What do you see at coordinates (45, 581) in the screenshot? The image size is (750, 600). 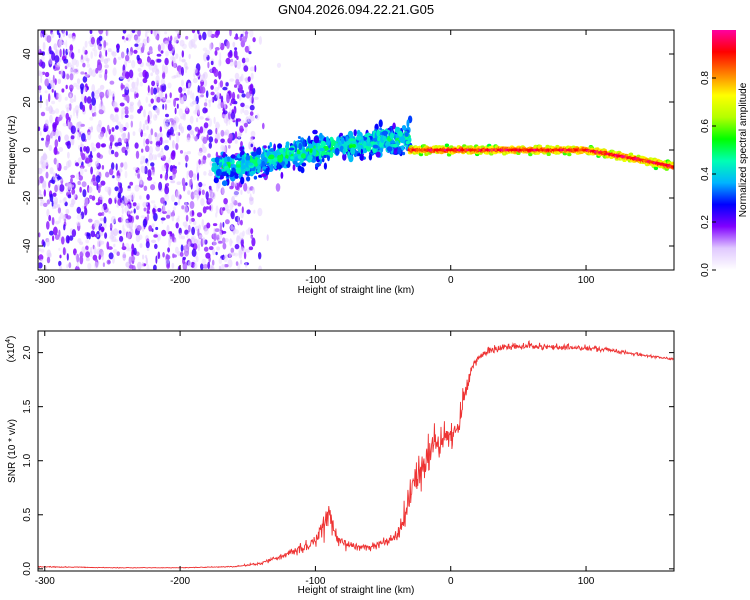 I see `snr-x-tick-label: -300` at bounding box center [45, 581].